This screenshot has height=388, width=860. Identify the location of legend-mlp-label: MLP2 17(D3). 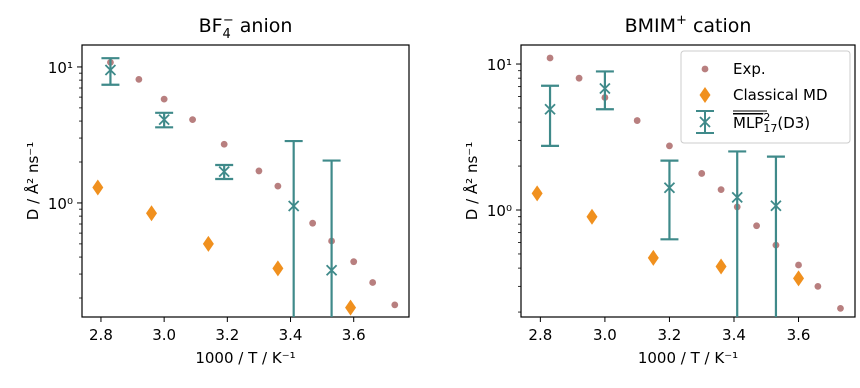
(771, 123).